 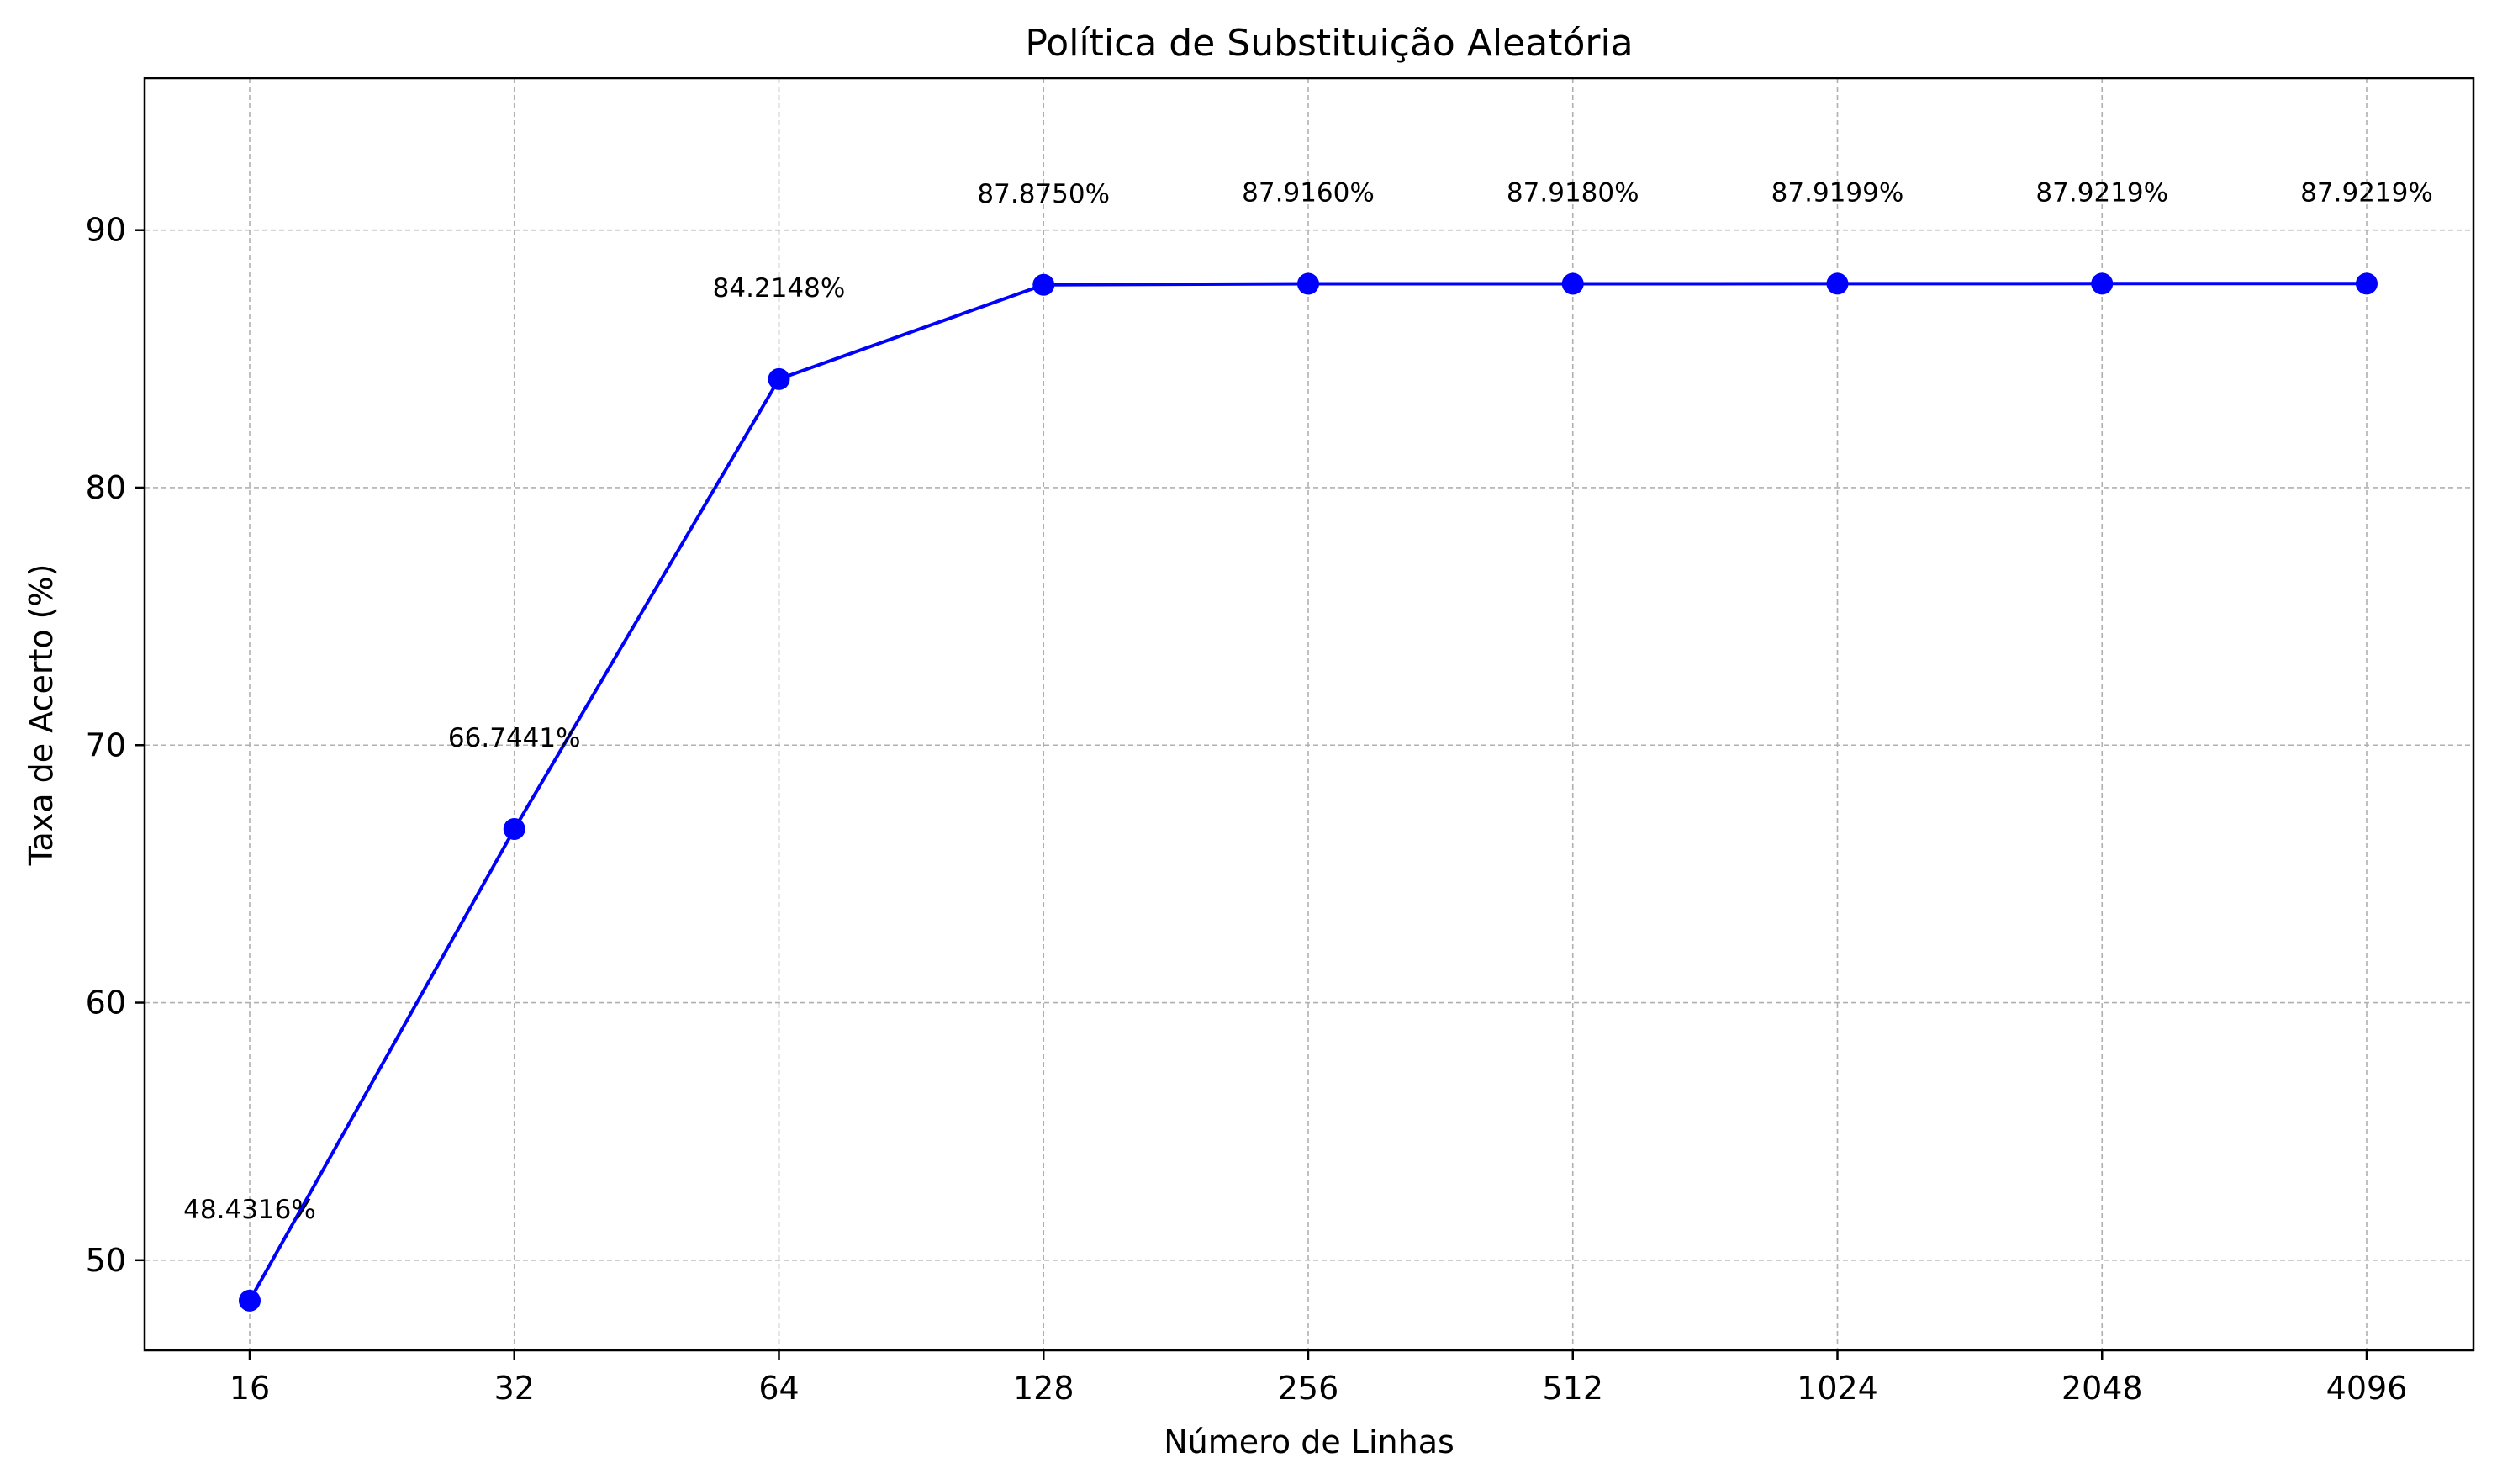 I want to click on y-tick-label: 90, so click(x=106, y=231).